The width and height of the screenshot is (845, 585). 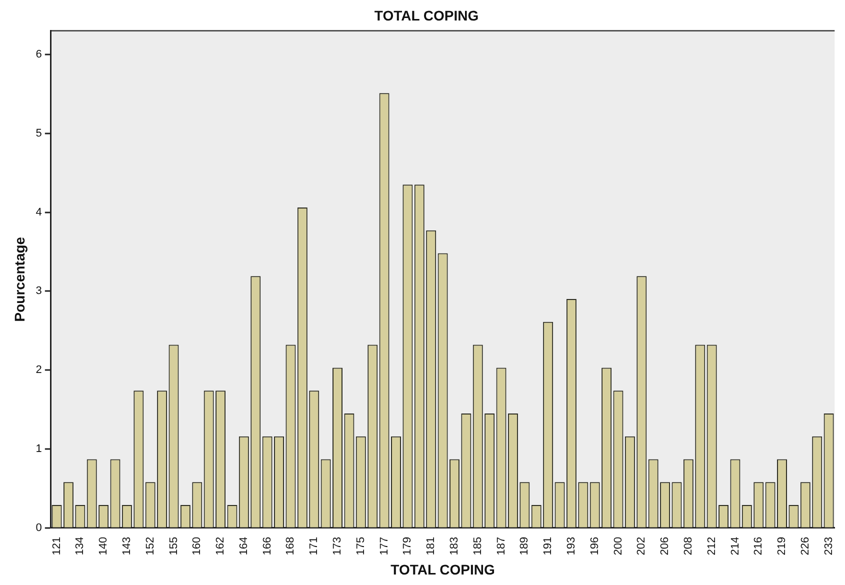 What do you see at coordinates (56, 546) in the screenshot?
I see `x-tick-label: 121` at bounding box center [56, 546].